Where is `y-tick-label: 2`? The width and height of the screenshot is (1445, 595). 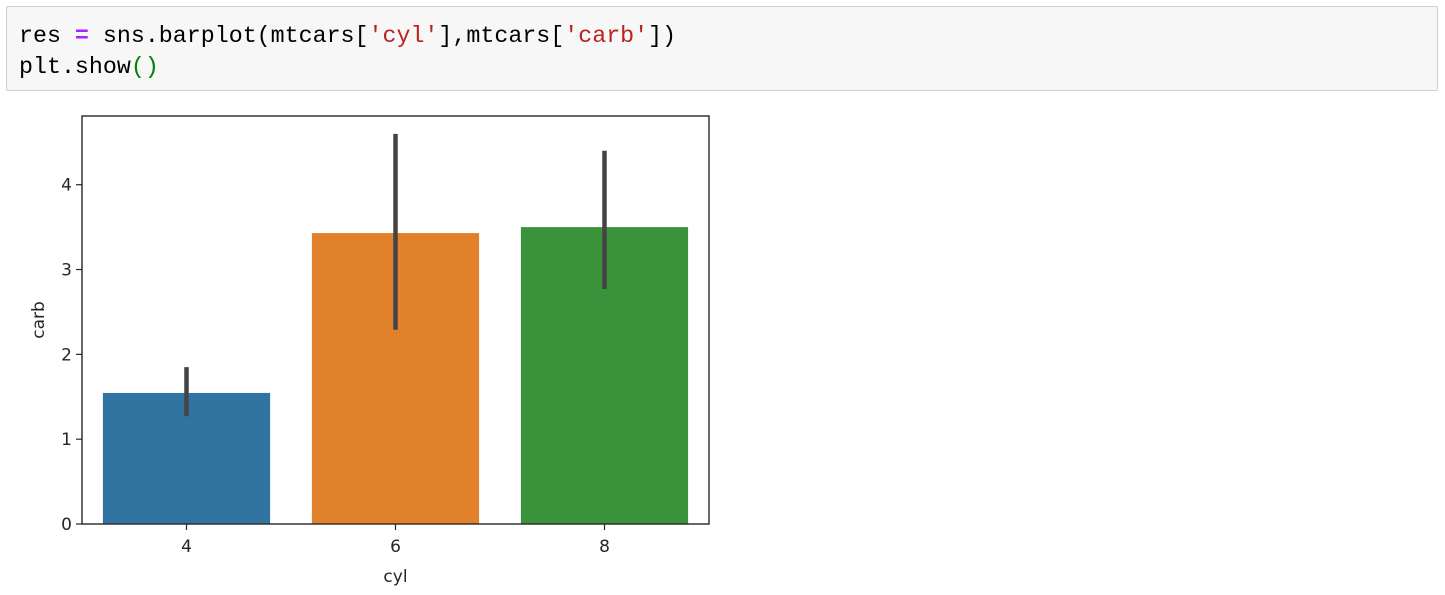 y-tick-label: 2 is located at coordinates (66, 355).